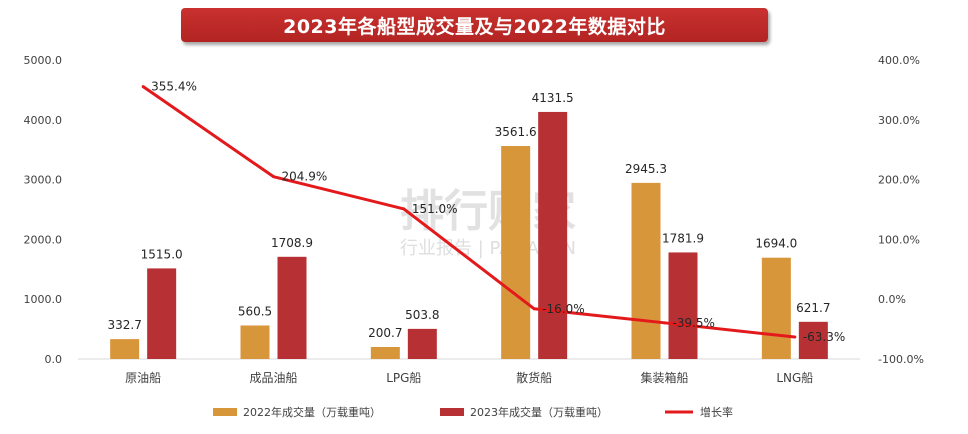  I want to click on legend-label-2023: 2023年成交量（万载重吨）, so click(539, 412).